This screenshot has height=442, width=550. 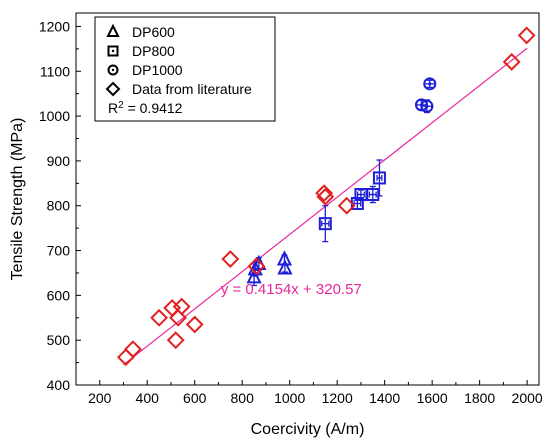 What do you see at coordinates (157, 70) in the screenshot?
I see `legend-label-dp1000: DP1000` at bounding box center [157, 70].